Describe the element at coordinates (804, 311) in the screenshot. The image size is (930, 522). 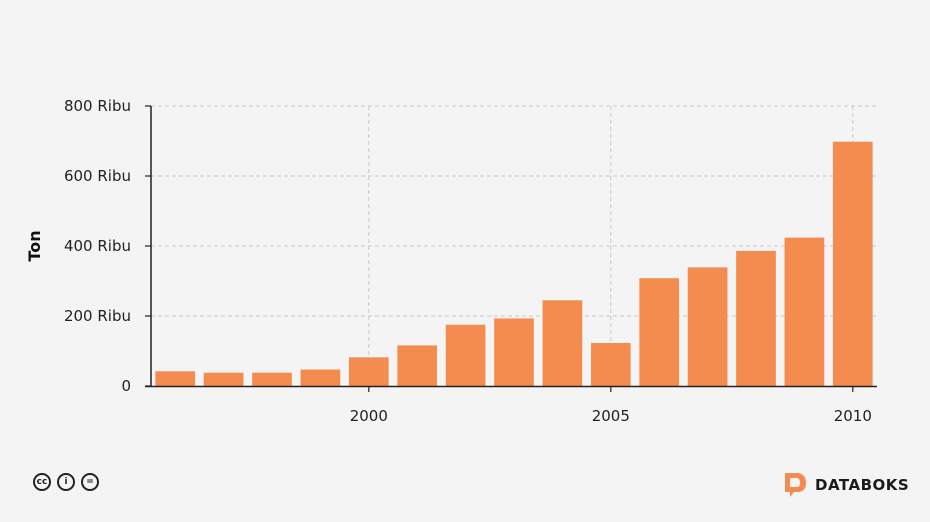
I see `bar-2009` at that location.